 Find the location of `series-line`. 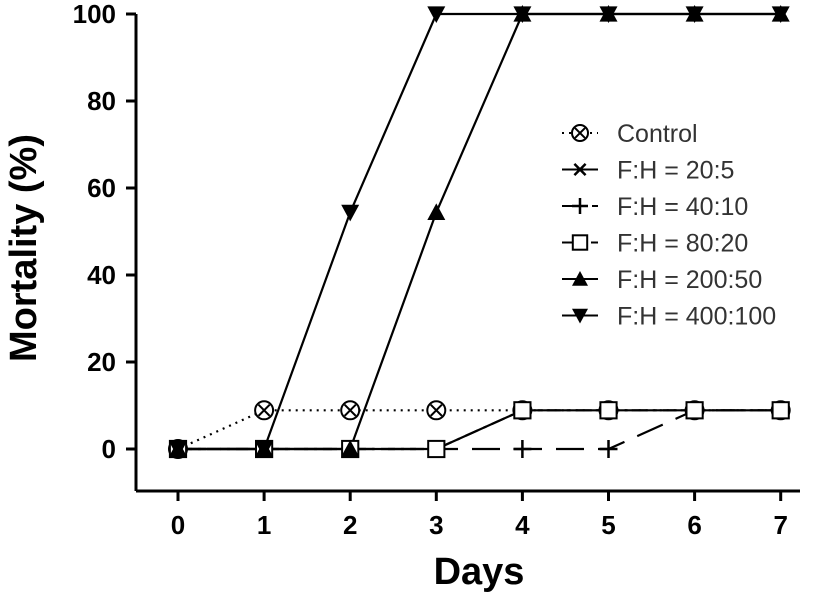

series-line is located at coordinates (479, 430).